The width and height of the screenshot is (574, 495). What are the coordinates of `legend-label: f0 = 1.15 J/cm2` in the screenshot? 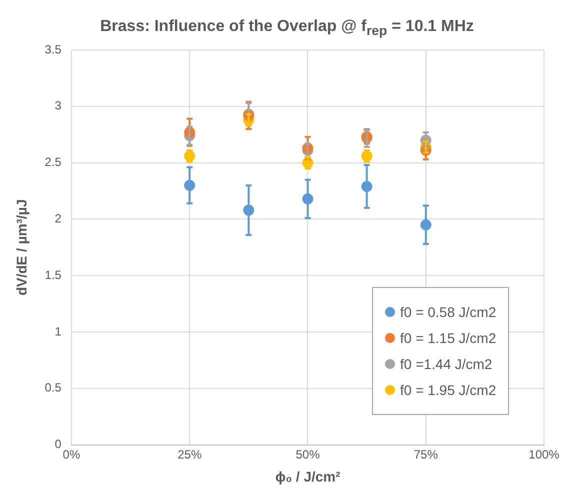 It's located at (448, 338).